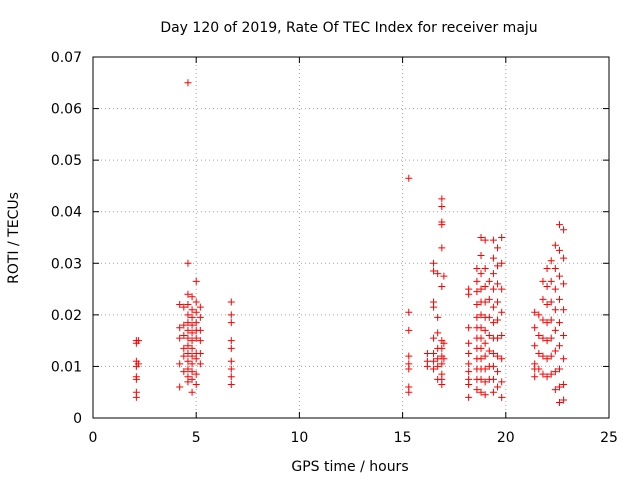 The height and width of the screenshot is (480, 640). What do you see at coordinates (506, 438) in the screenshot?
I see `x-tick-label: 20` at bounding box center [506, 438].